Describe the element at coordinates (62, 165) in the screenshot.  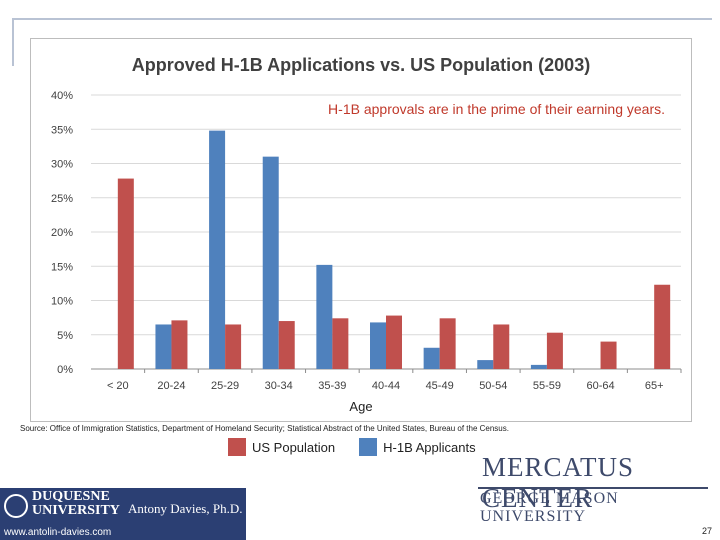
I see `y-tick-label: 30%` at that location.